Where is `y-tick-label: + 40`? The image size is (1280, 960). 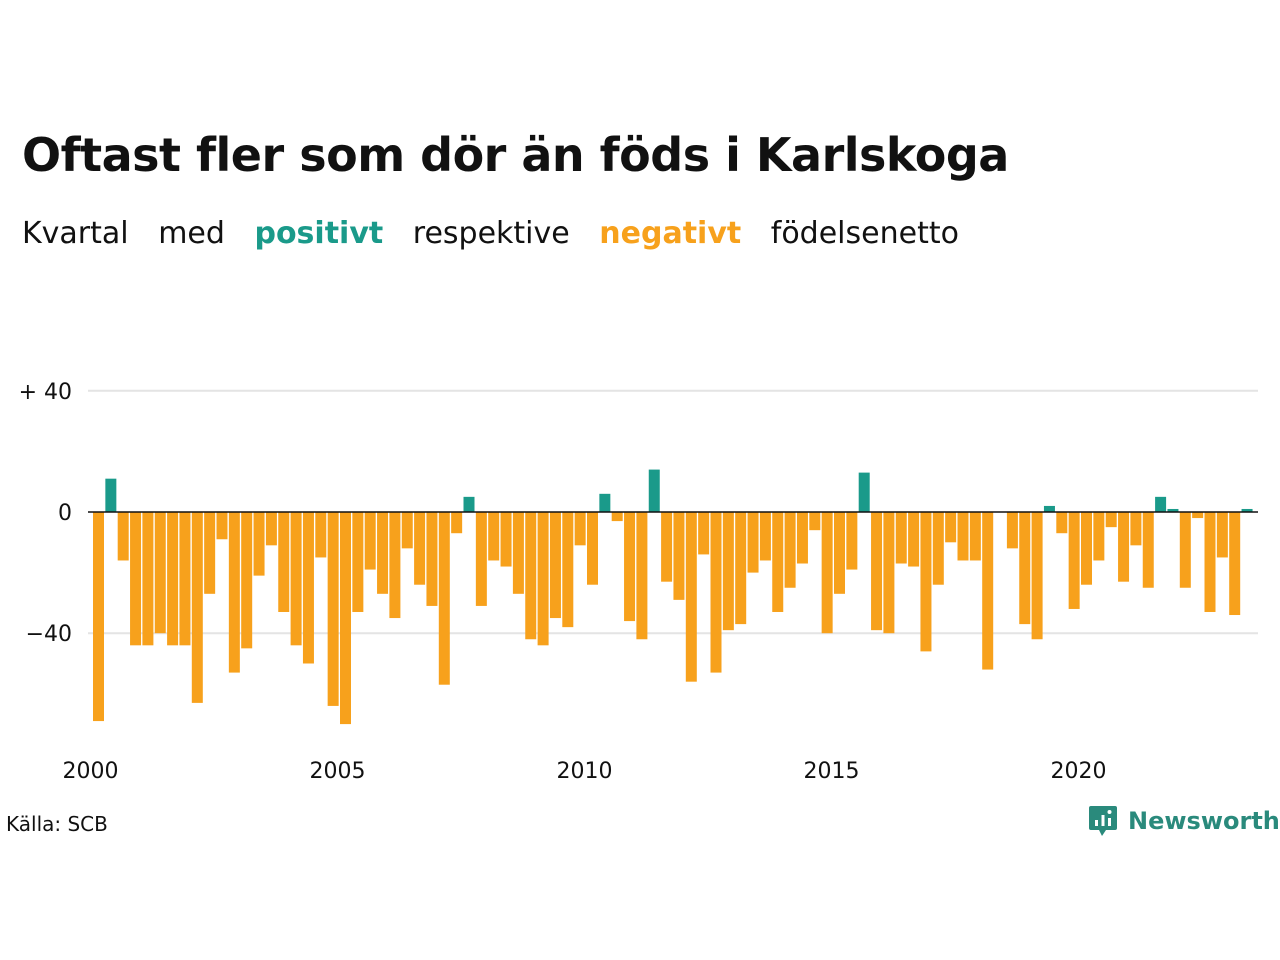
y-tick-label: + 40 is located at coordinates (45, 392).